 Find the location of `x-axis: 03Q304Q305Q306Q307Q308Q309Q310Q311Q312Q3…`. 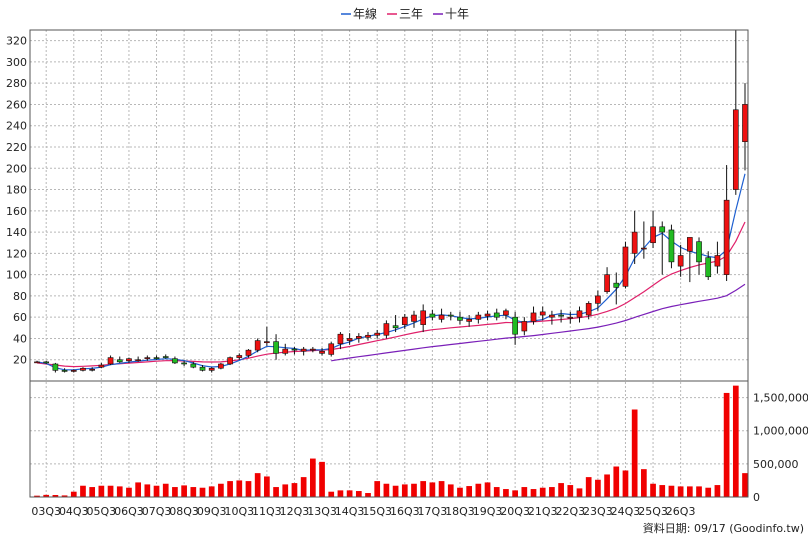

x-axis: 03Q304Q305Q306Q307Q308Q309Q310Q311Q312Q3… is located at coordinates (363, 511).